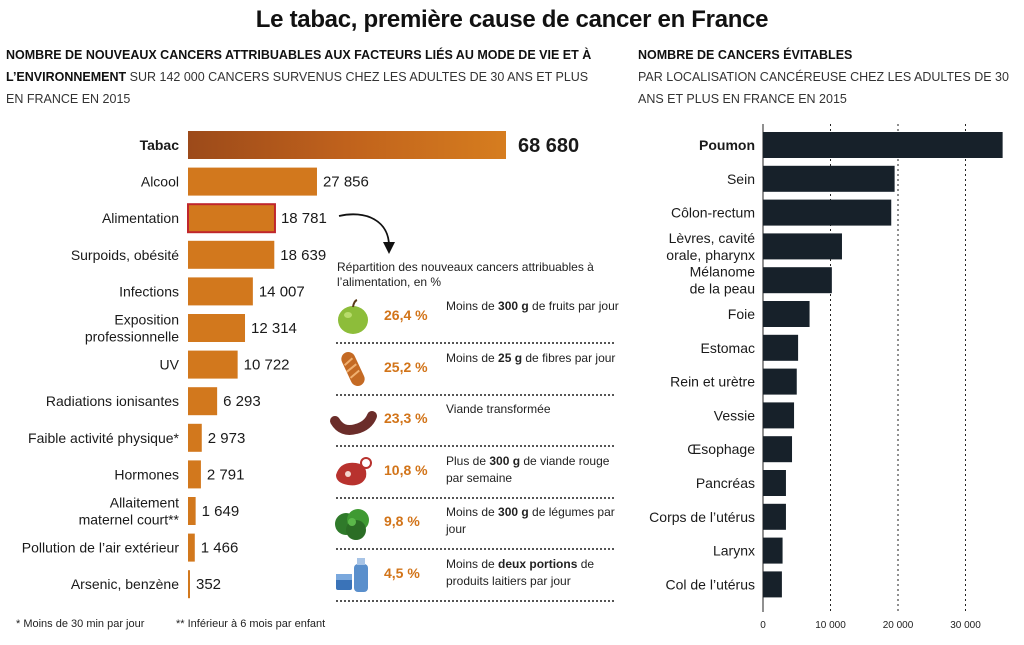 Image resolution: width=1024 pixels, height=645 pixels. What do you see at coordinates (520, 572) in the screenshot?
I see `nutrition-desc-post: de produits laitiers par jour` at bounding box center [520, 572].